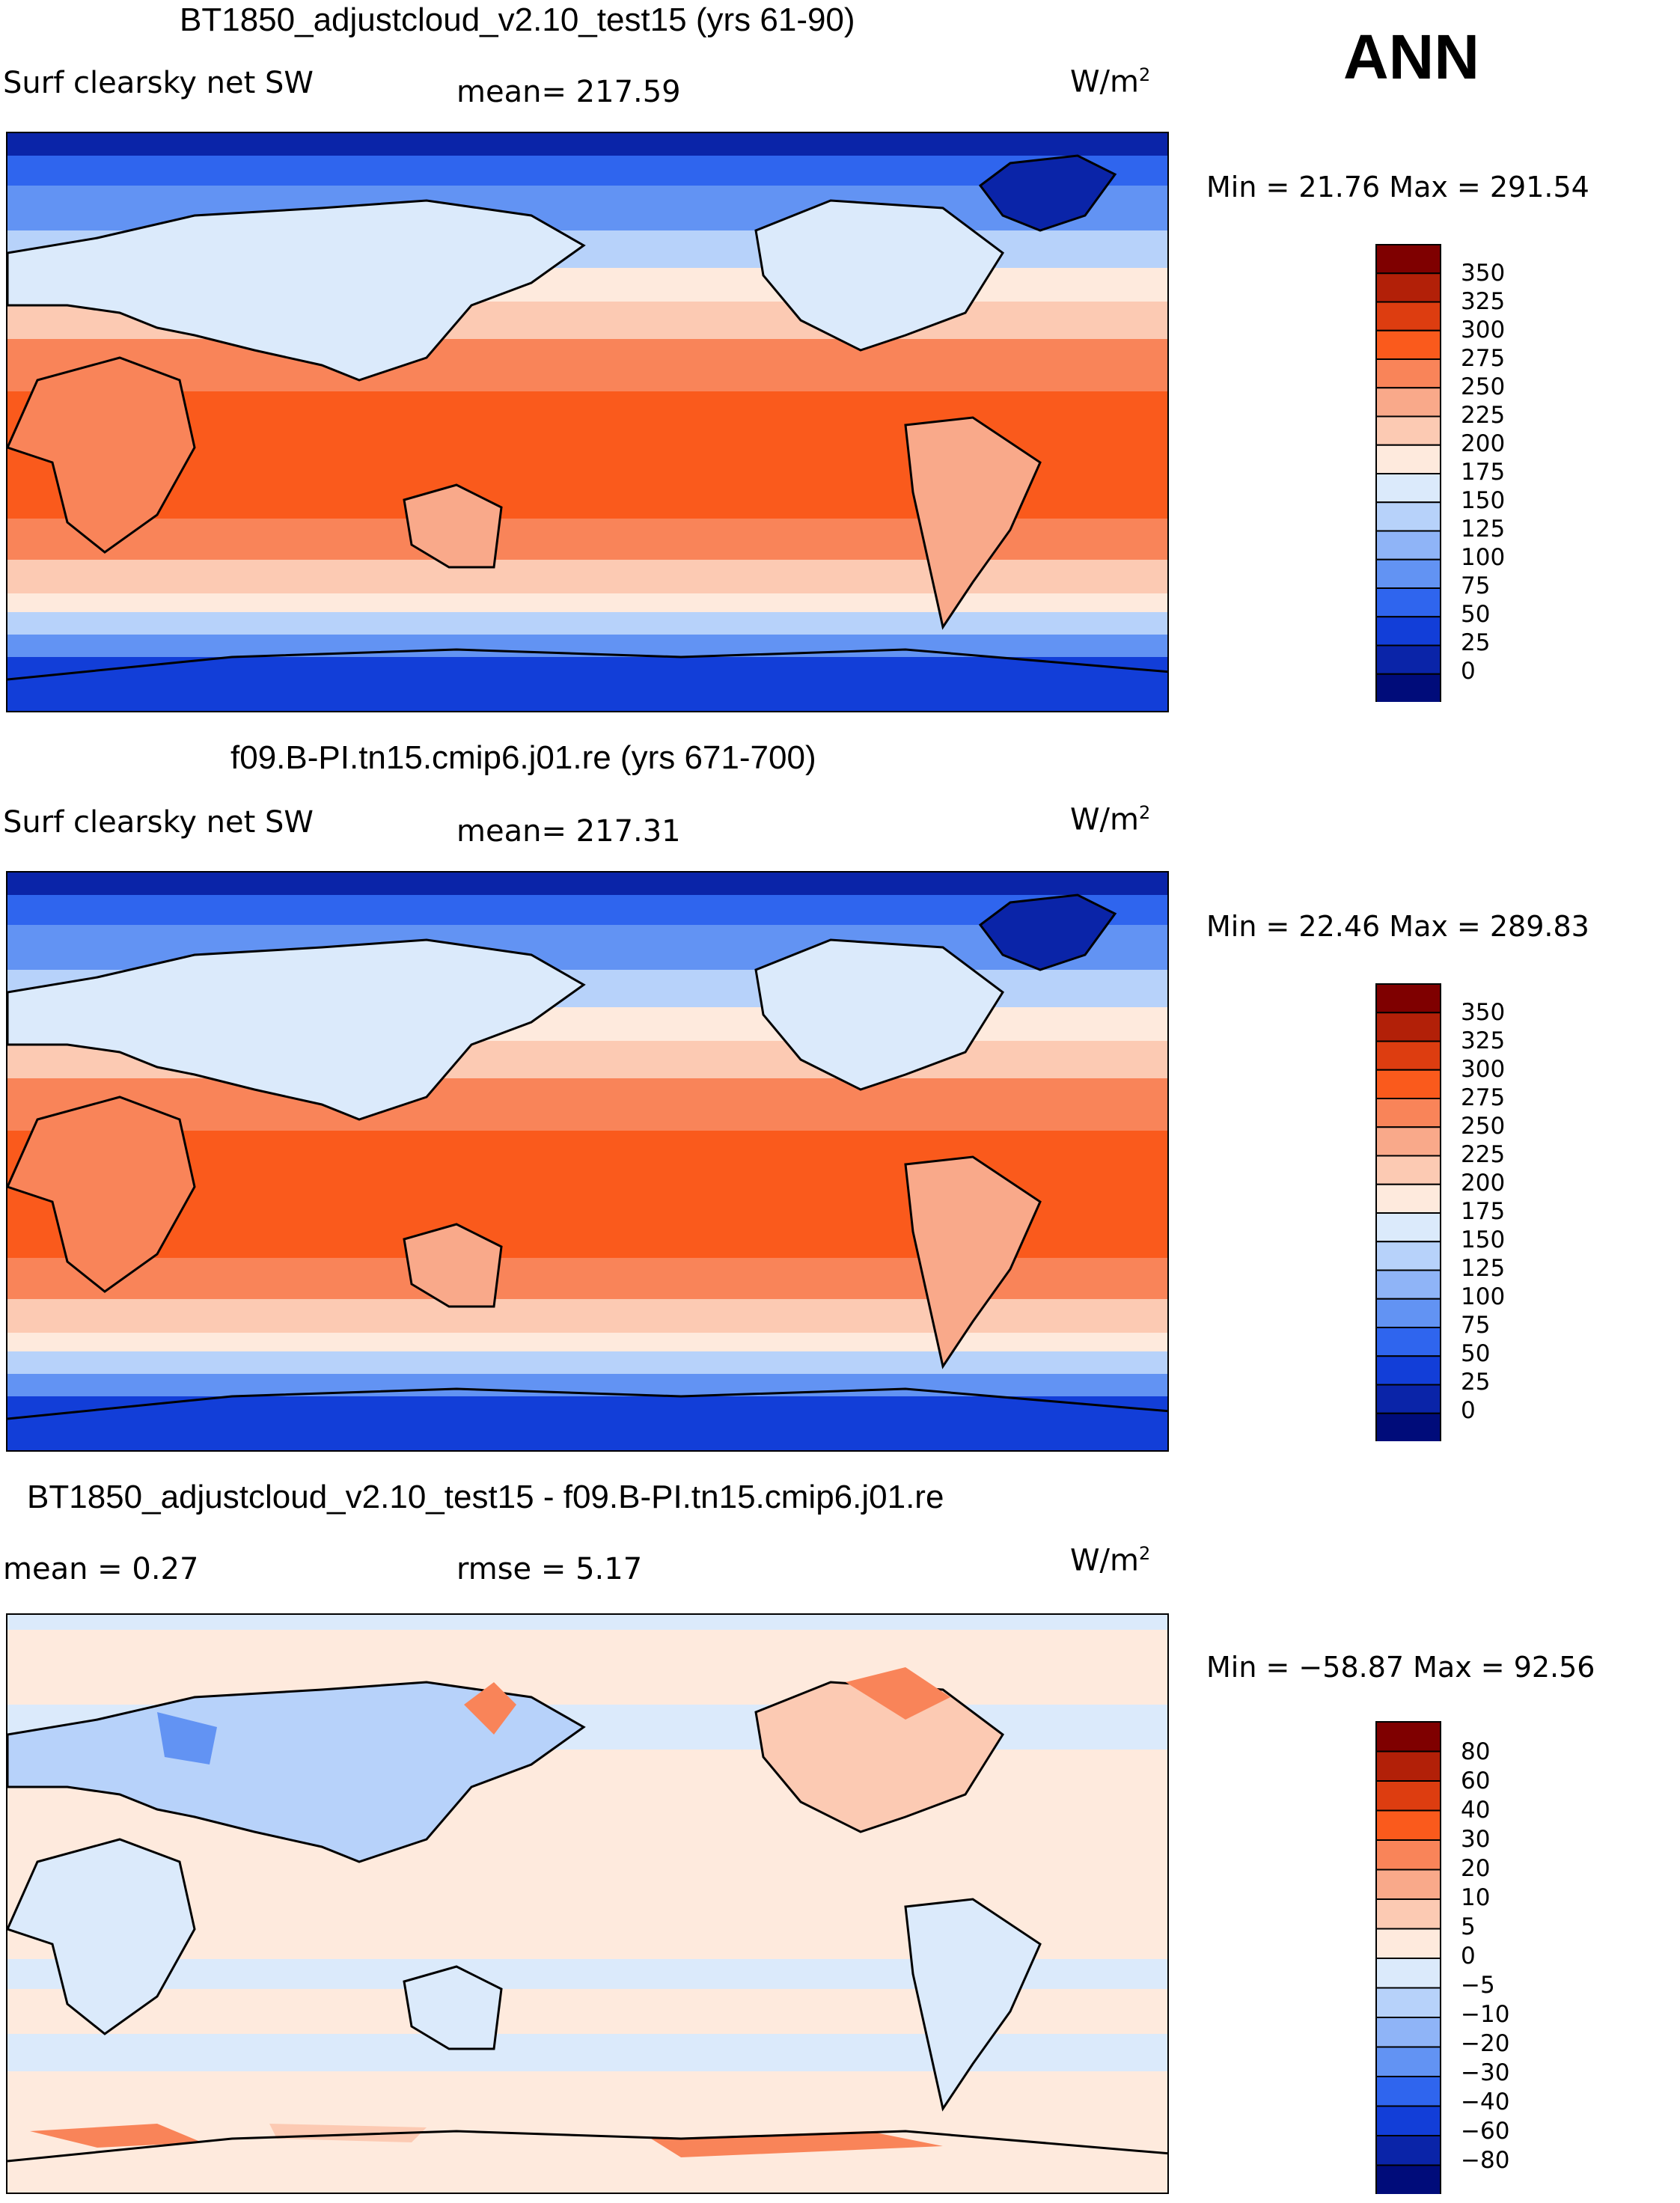  I want to click on colorbar-tick-label: 20, so click(1476, 1868).